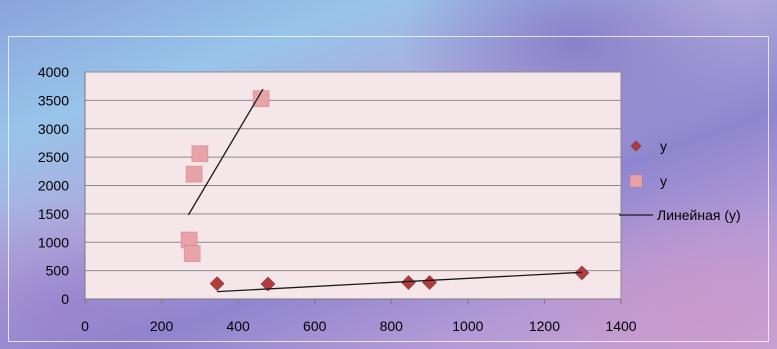 This screenshot has height=349, width=777. I want to click on y-tick-label-2000: 2000, so click(53, 186).